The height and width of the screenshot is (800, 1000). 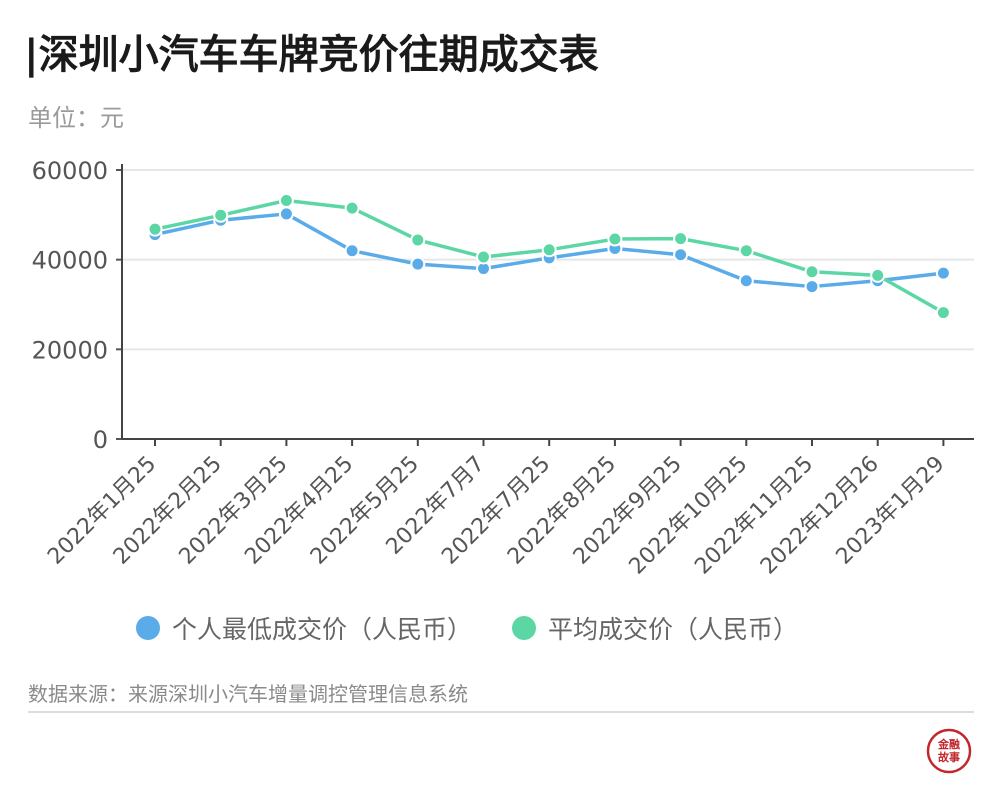 I want to click on data-source: 数据来源：来源深圳小汽车增量调控管理信息系统, so click(x=248, y=694).